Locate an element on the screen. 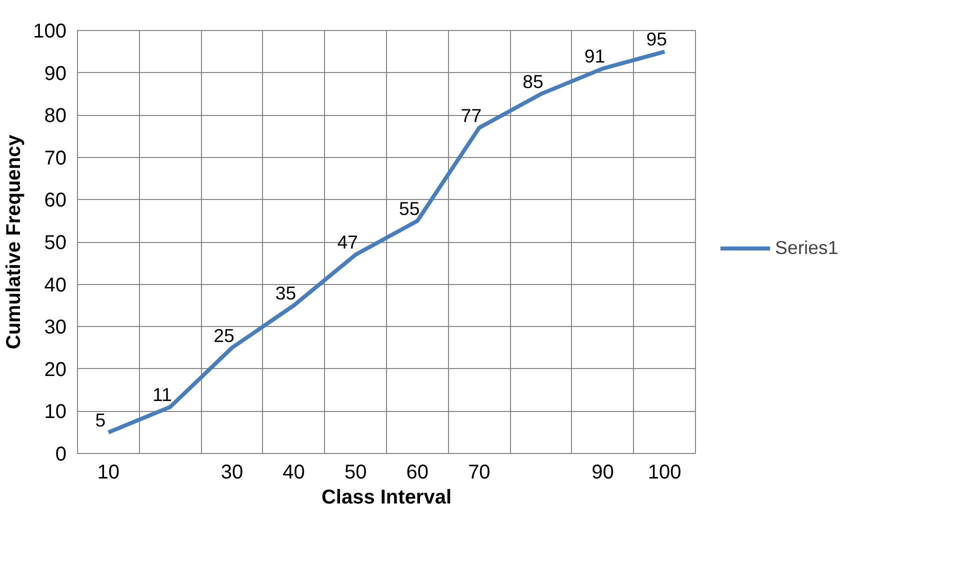 The height and width of the screenshot is (585, 955). data-label: 35 is located at coordinates (285, 293).